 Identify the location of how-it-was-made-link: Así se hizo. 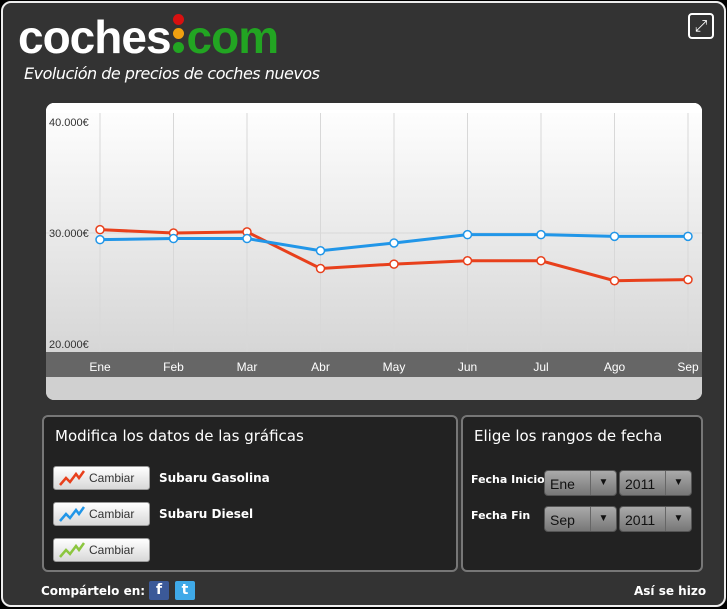
(670, 591).